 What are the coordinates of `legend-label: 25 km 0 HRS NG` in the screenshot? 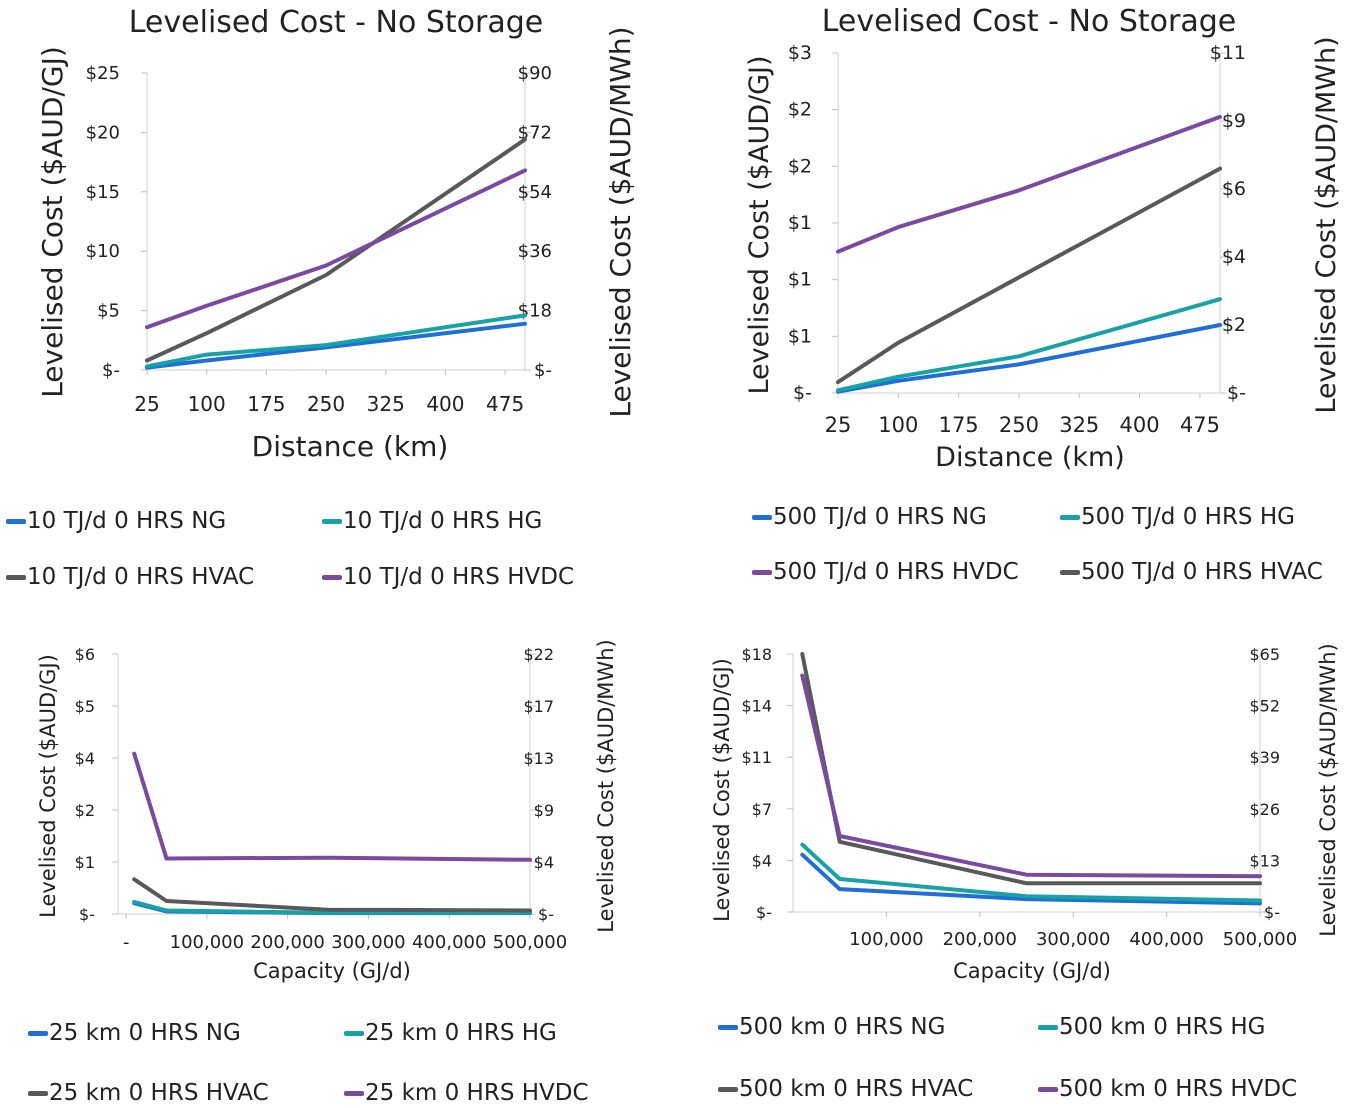 It's located at (145, 1033).